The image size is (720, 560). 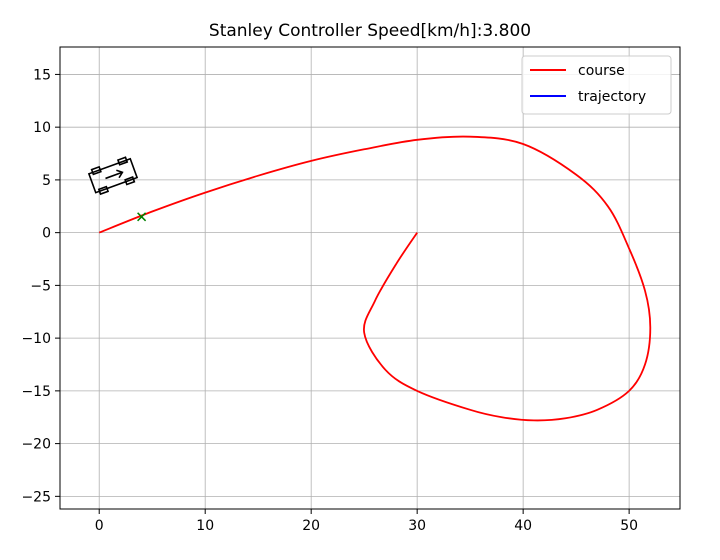 What do you see at coordinates (42, 75) in the screenshot?
I see `y-tick-label: 15` at bounding box center [42, 75].